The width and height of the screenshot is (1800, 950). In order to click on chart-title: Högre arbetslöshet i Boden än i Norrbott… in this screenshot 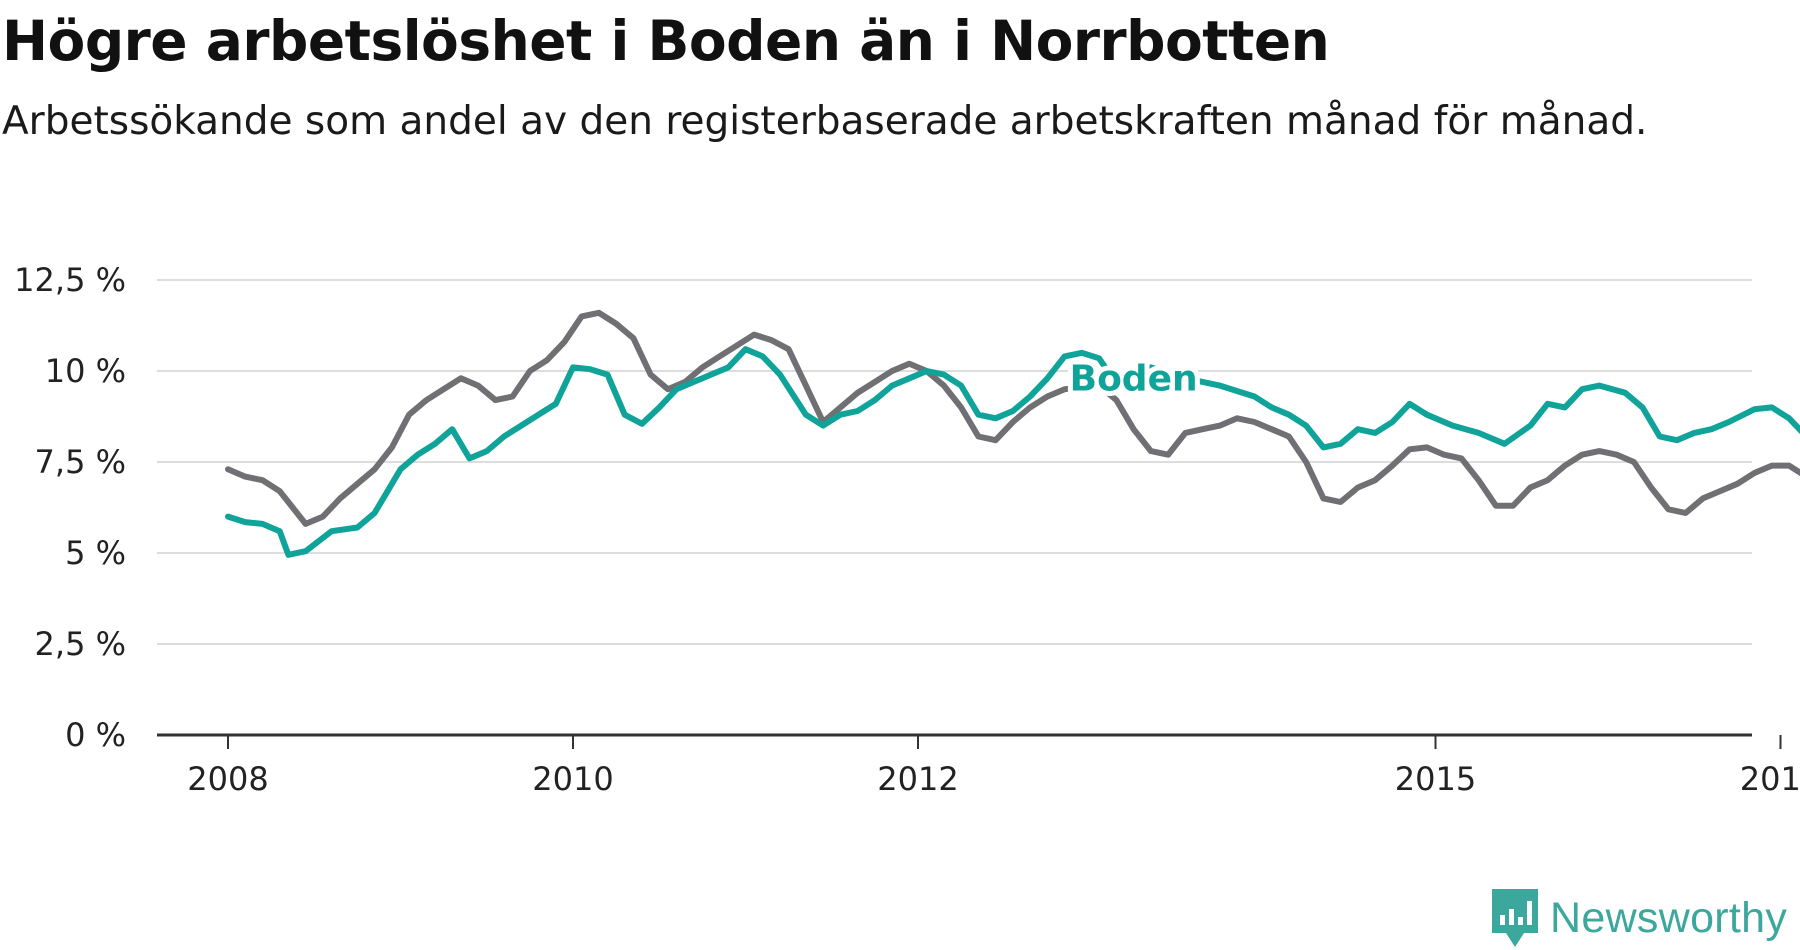, I will do `click(666, 41)`.